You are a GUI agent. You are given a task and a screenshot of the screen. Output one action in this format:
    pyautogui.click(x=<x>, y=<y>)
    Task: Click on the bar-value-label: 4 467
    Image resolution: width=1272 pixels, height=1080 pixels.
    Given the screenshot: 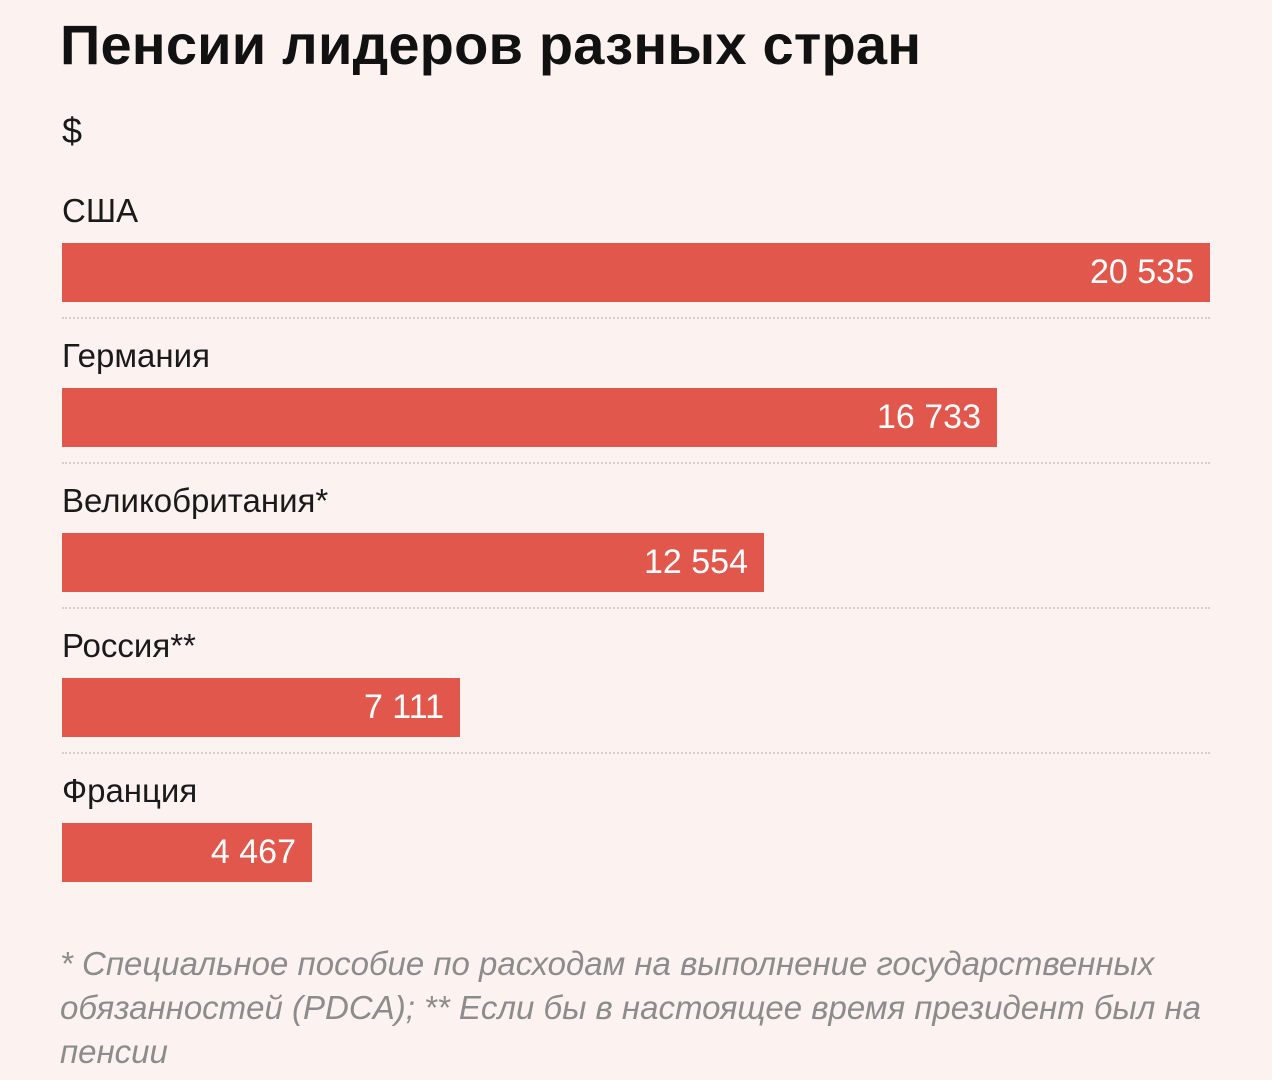 What is the action you would take?
    pyautogui.click(x=253, y=852)
    